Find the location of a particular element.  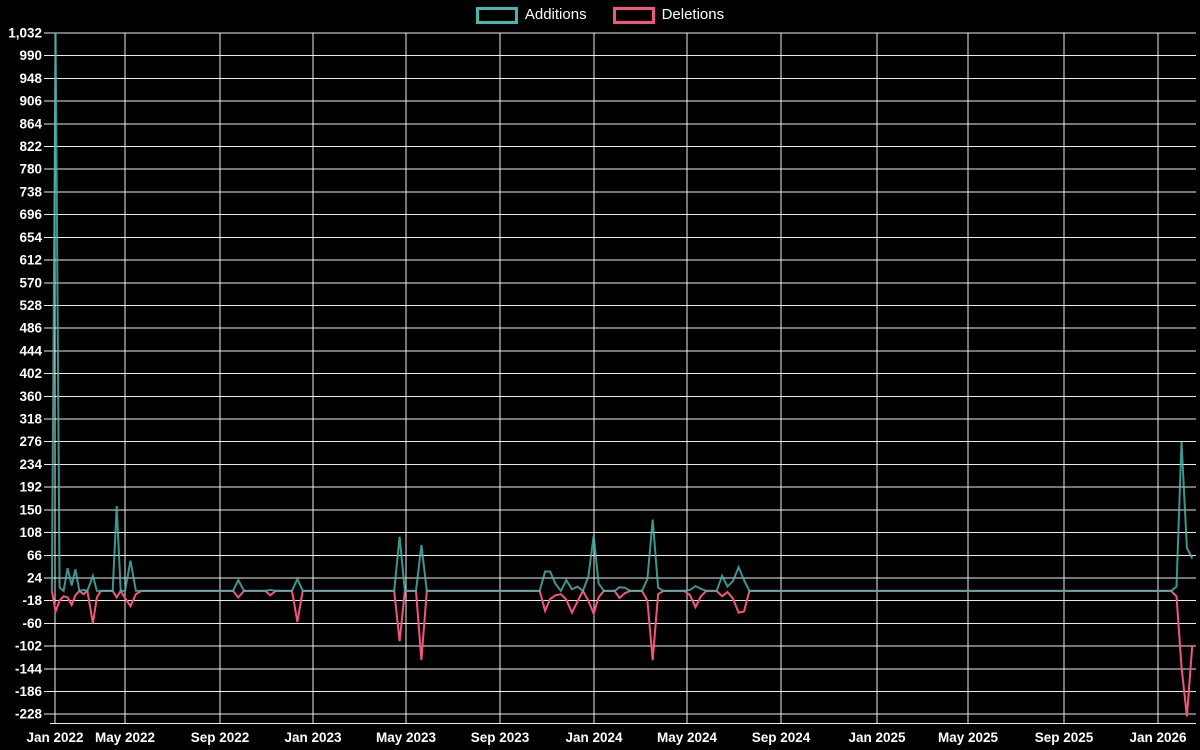

y-tick-label: 780 is located at coordinates (30, 169).